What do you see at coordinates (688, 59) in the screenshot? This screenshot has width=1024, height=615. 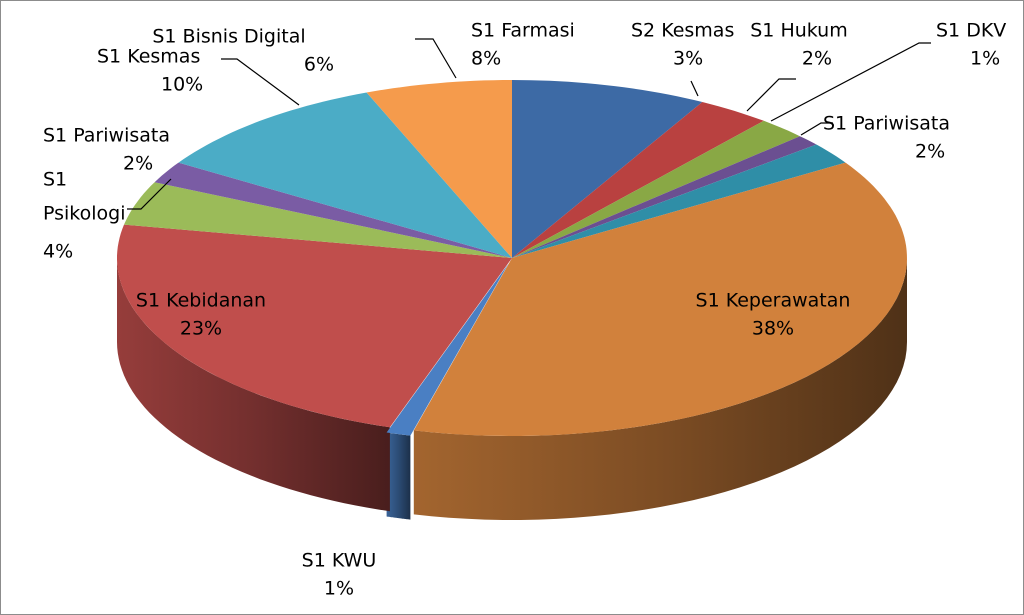 I see `slice-percent-1: 3%` at bounding box center [688, 59].